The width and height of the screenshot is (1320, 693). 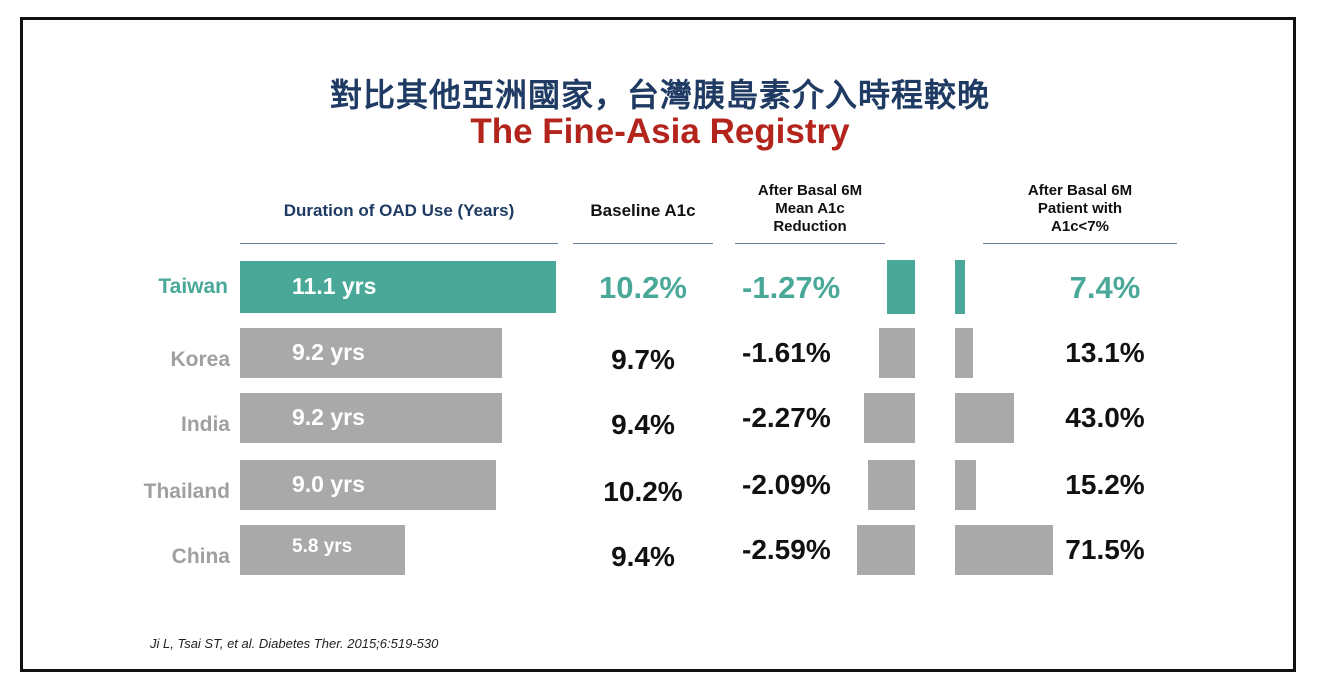 I want to click on country-label: Korea, so click(x=200, y=359).